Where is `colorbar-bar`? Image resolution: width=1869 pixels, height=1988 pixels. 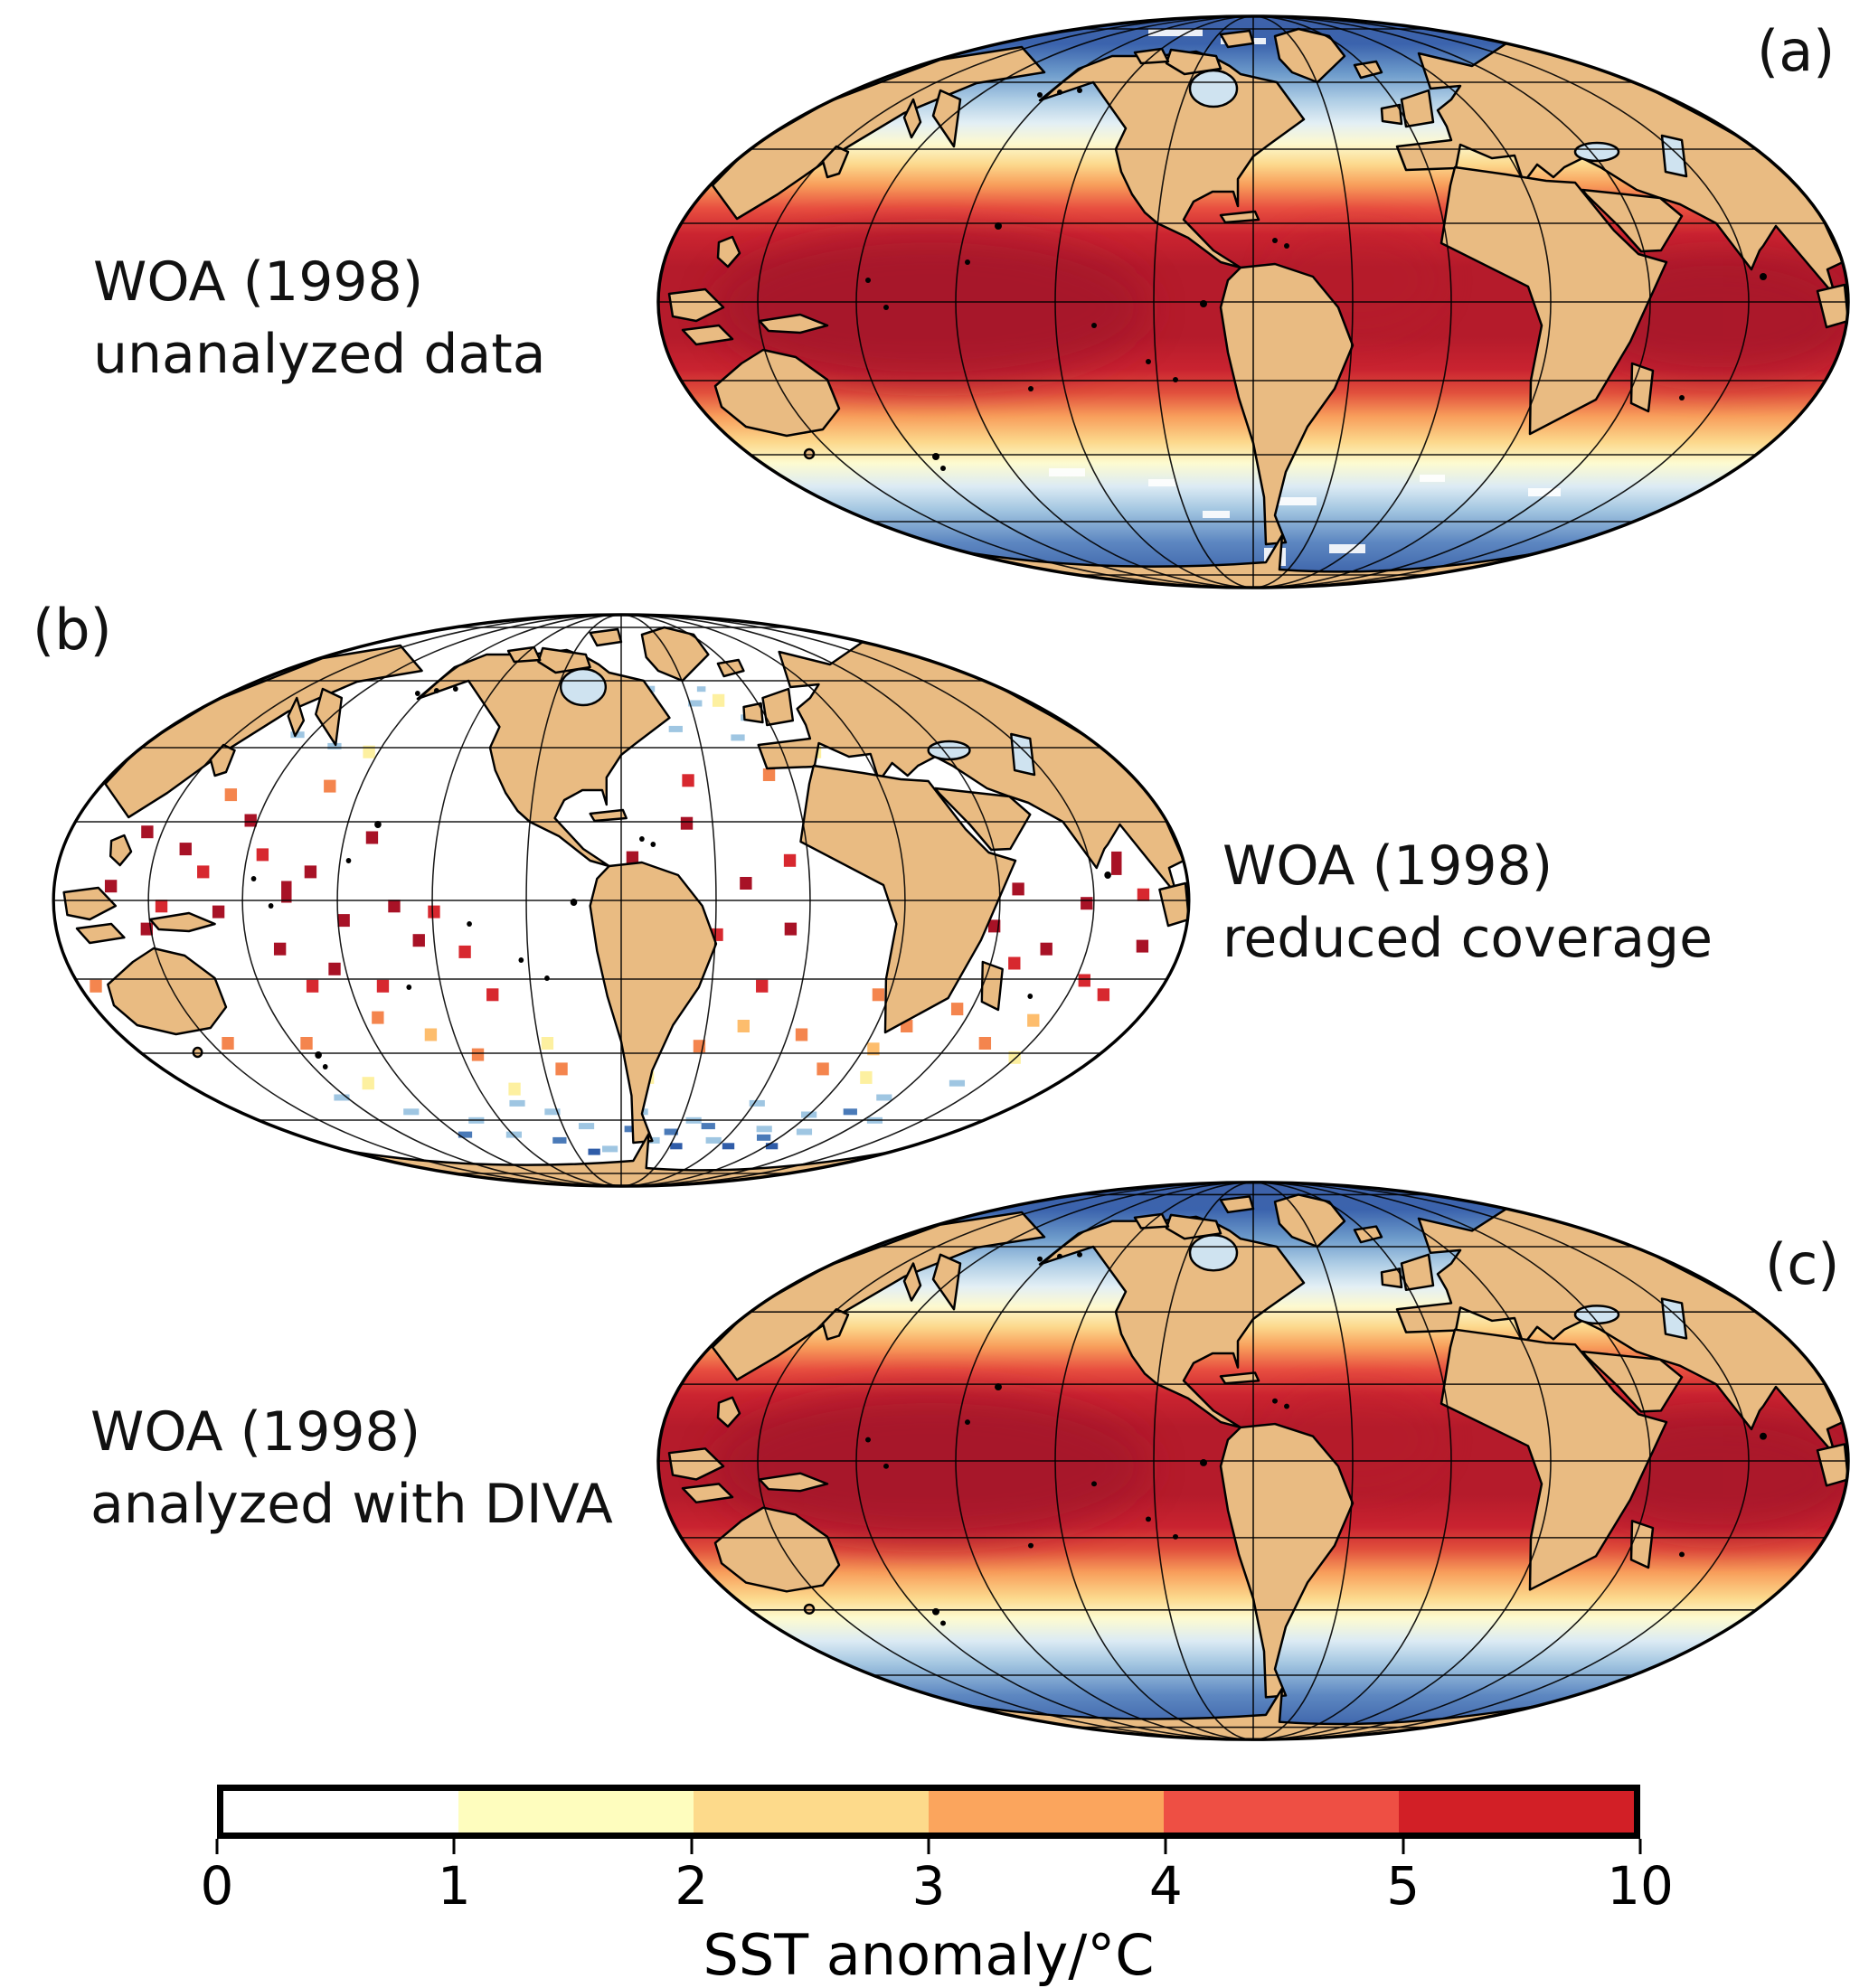
colorbar-bar is located at coordinates (929, 1812).